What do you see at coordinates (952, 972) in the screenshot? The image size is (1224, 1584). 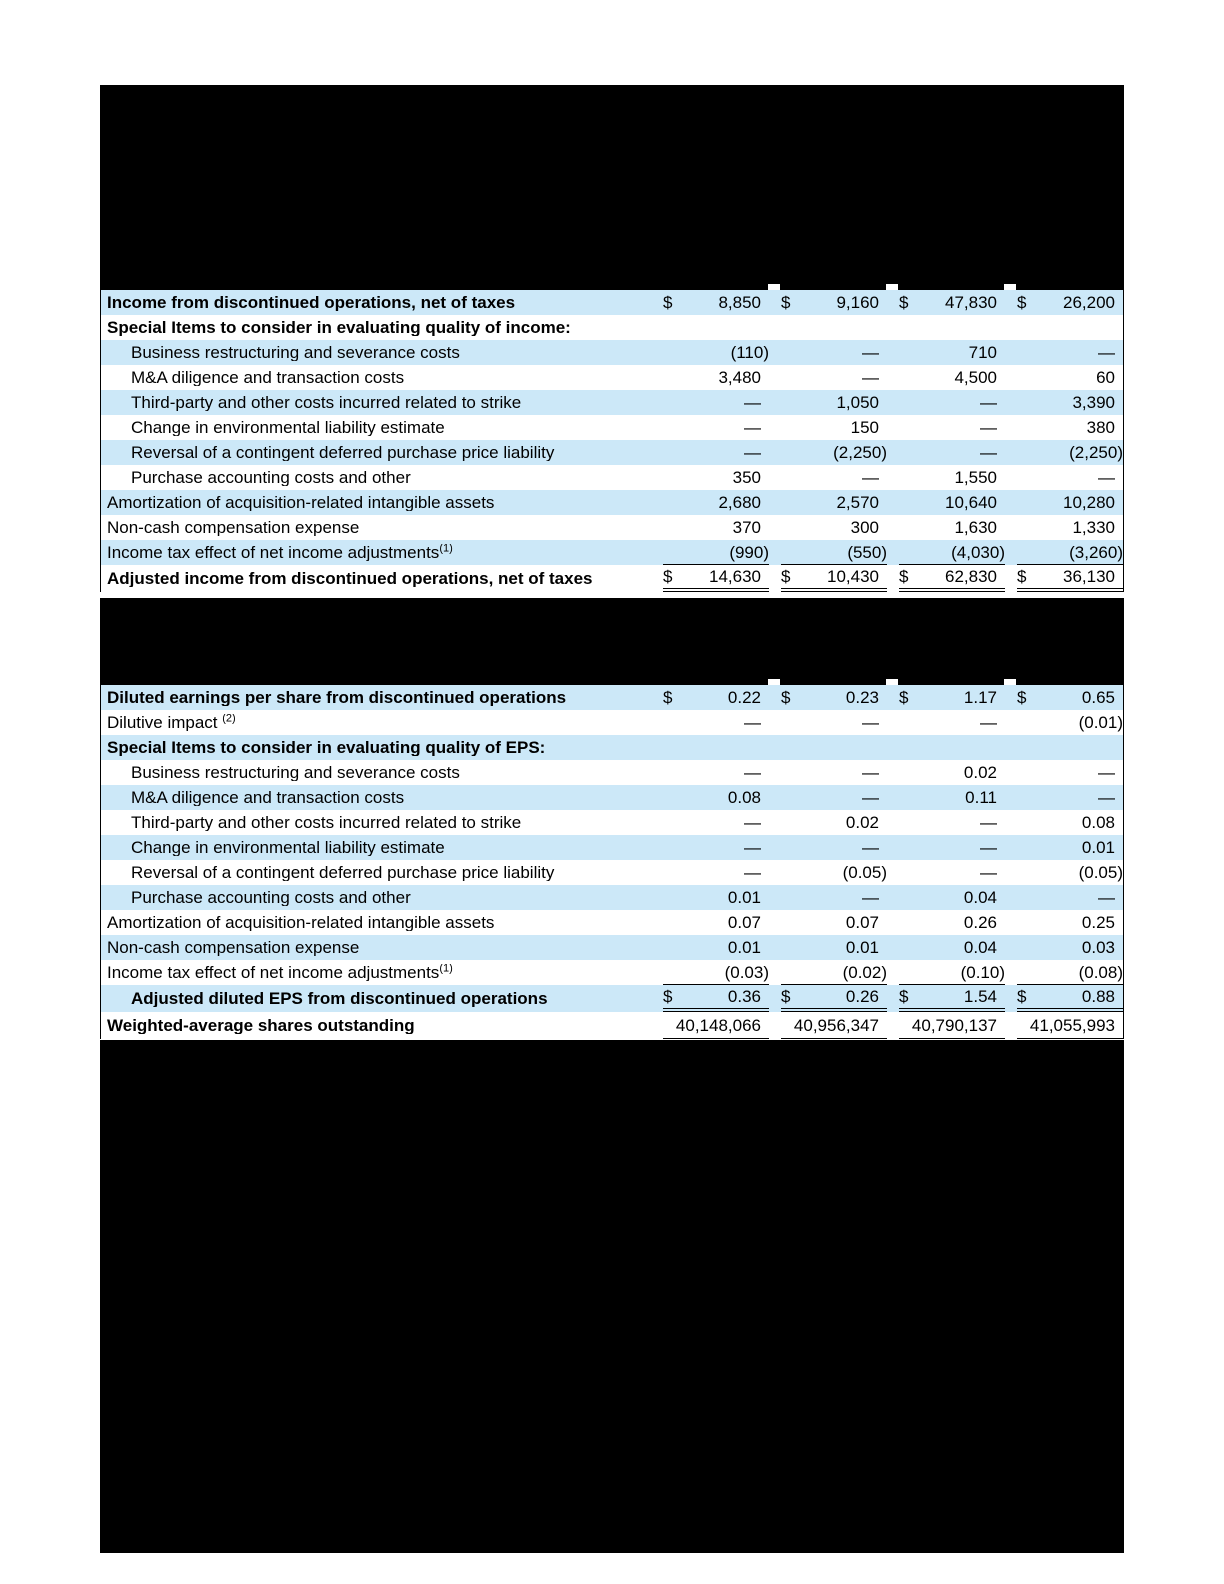 I see `value-group: (0.10)` at bounding box center [952, 972].